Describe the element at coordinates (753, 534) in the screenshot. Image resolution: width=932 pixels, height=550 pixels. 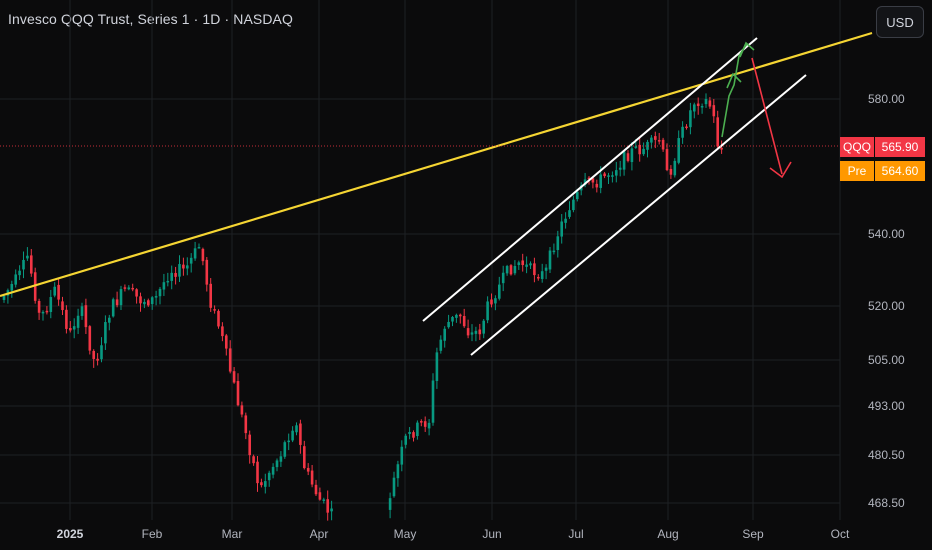
I see `x-tick-label: Sep` at that location.